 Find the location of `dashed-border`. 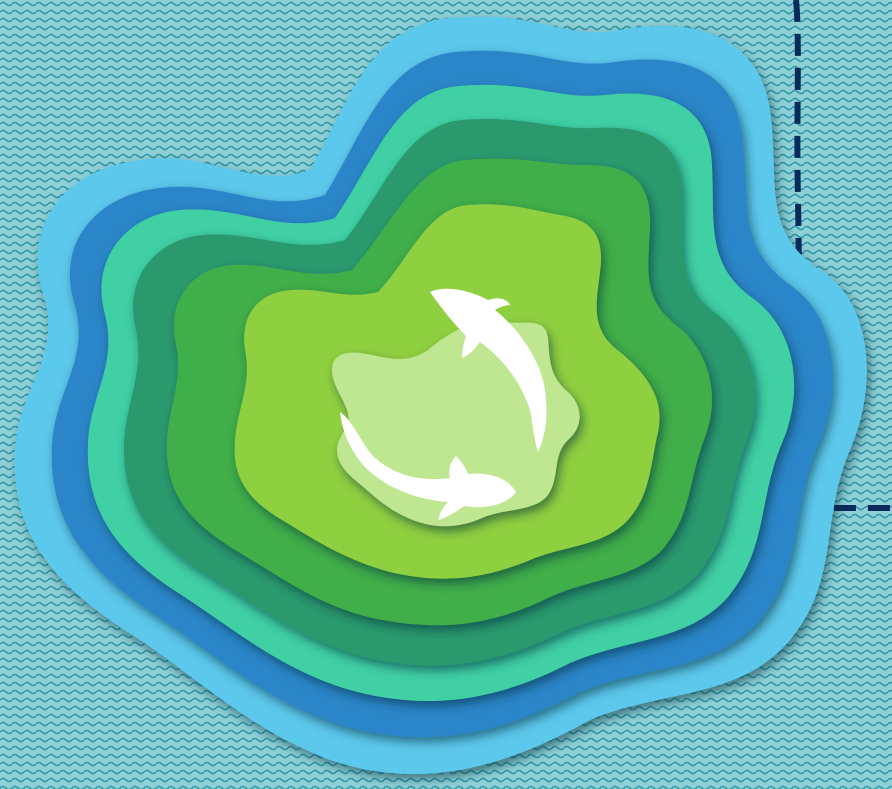

dashed-border is located at coordinates (842, 255).